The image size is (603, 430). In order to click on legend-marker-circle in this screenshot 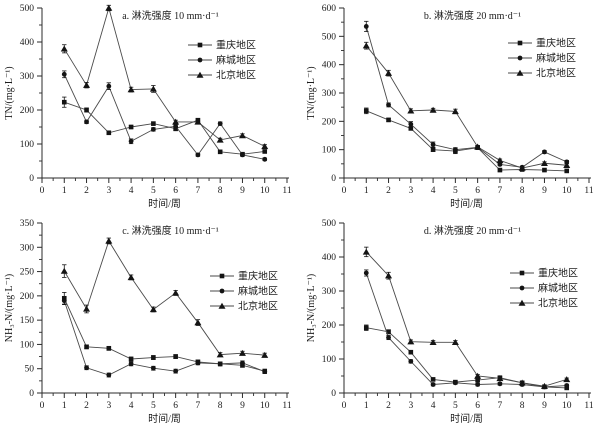, I will do `click(200, 60)`.